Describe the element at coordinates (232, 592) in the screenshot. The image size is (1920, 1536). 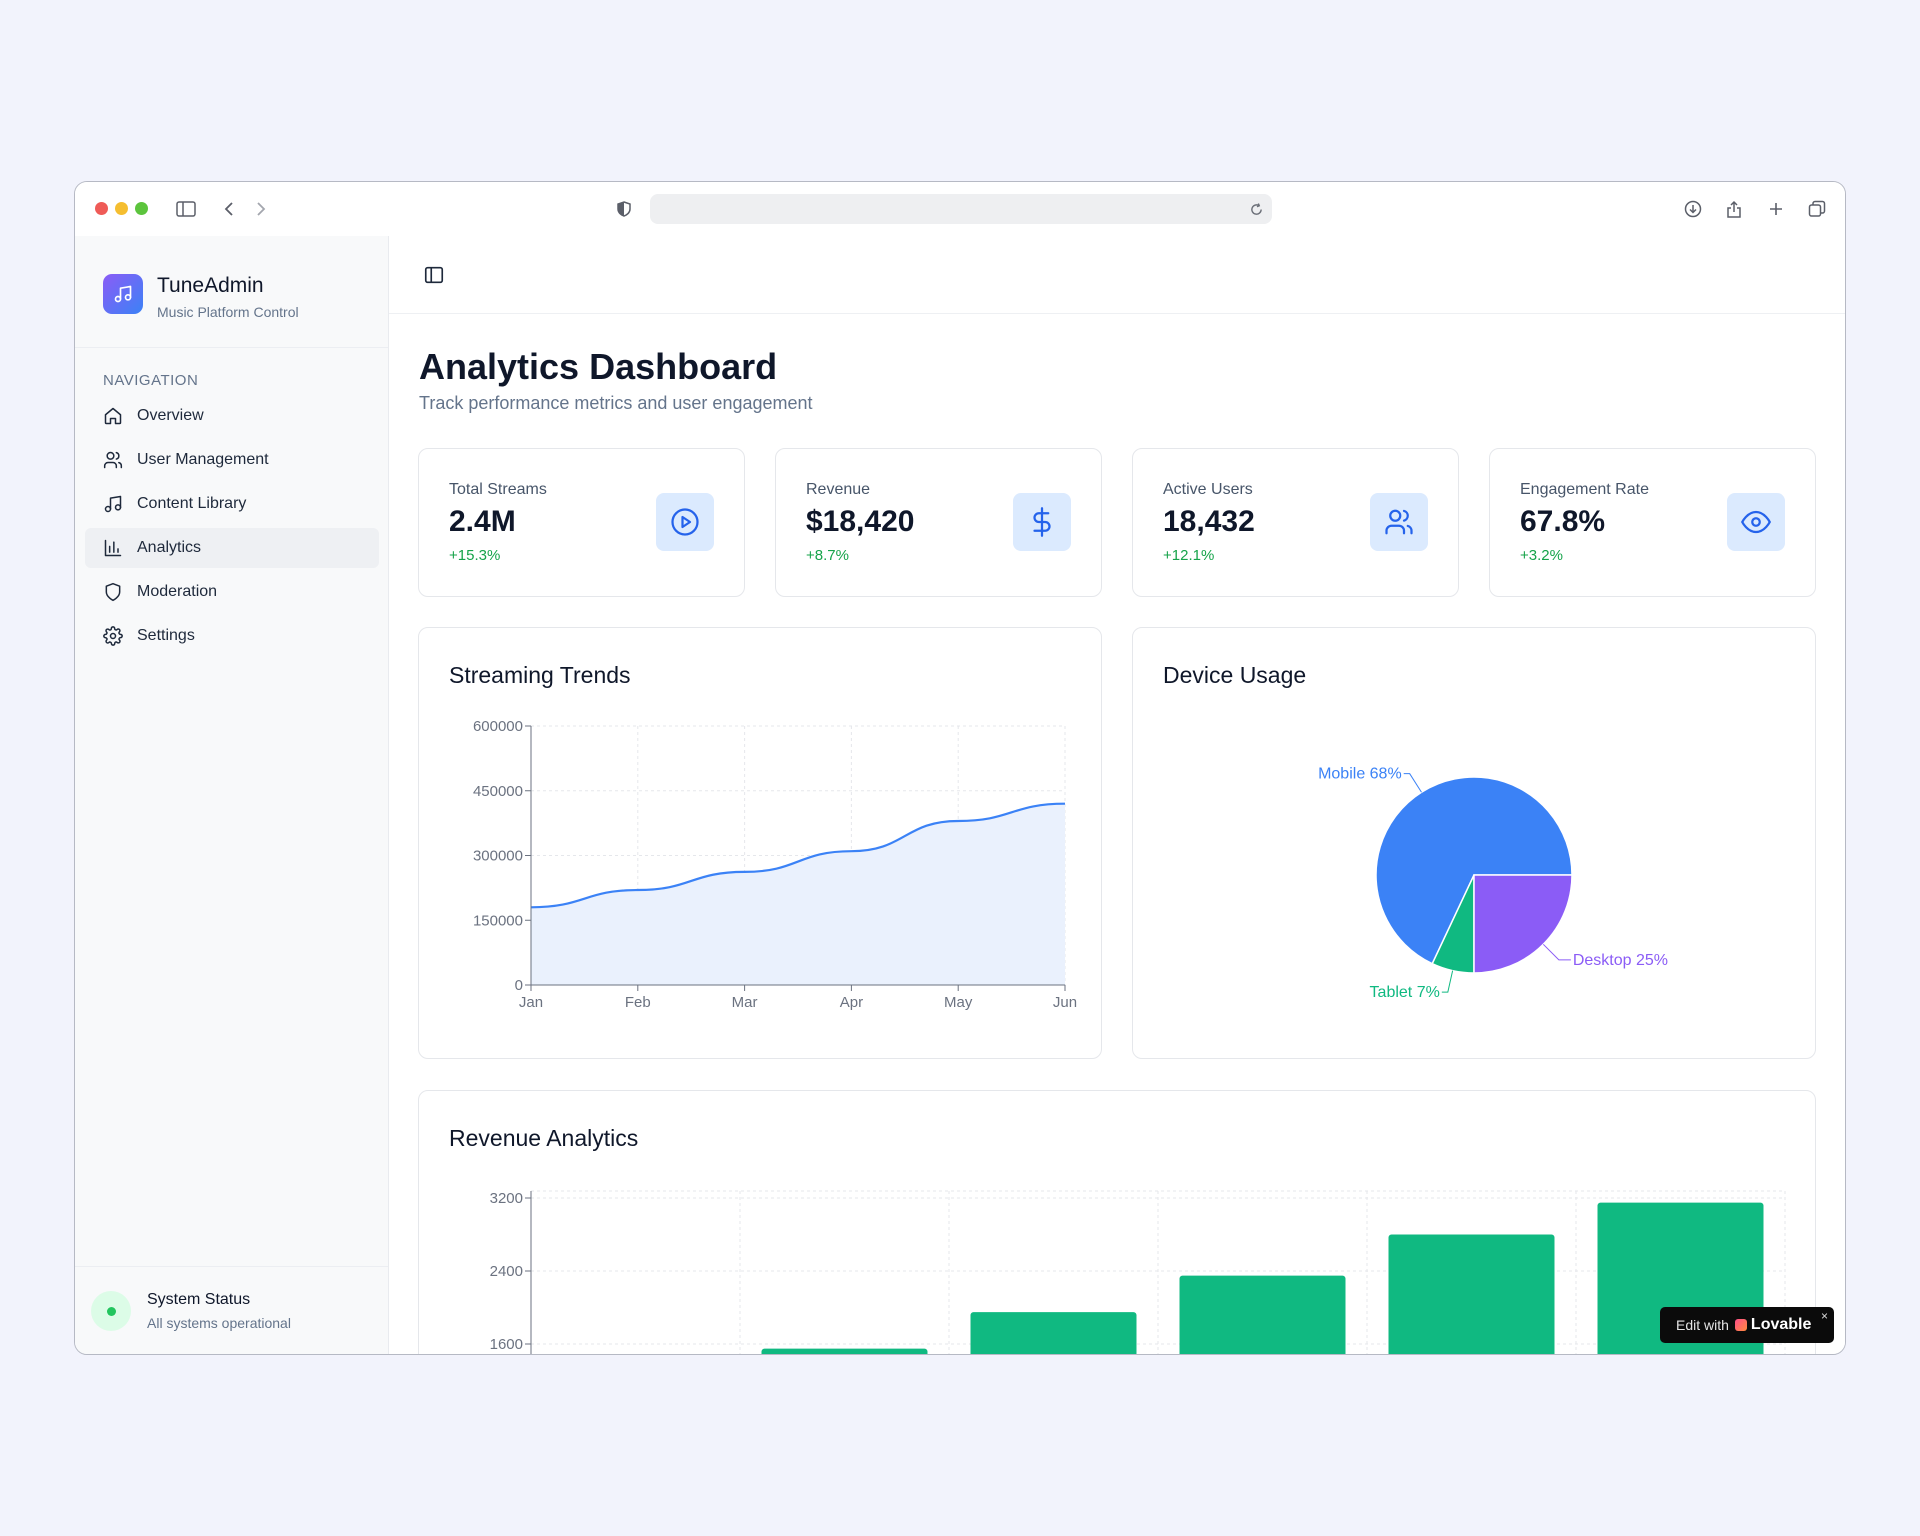
I see `sidebar-item-moderation: Moderation` at that location.